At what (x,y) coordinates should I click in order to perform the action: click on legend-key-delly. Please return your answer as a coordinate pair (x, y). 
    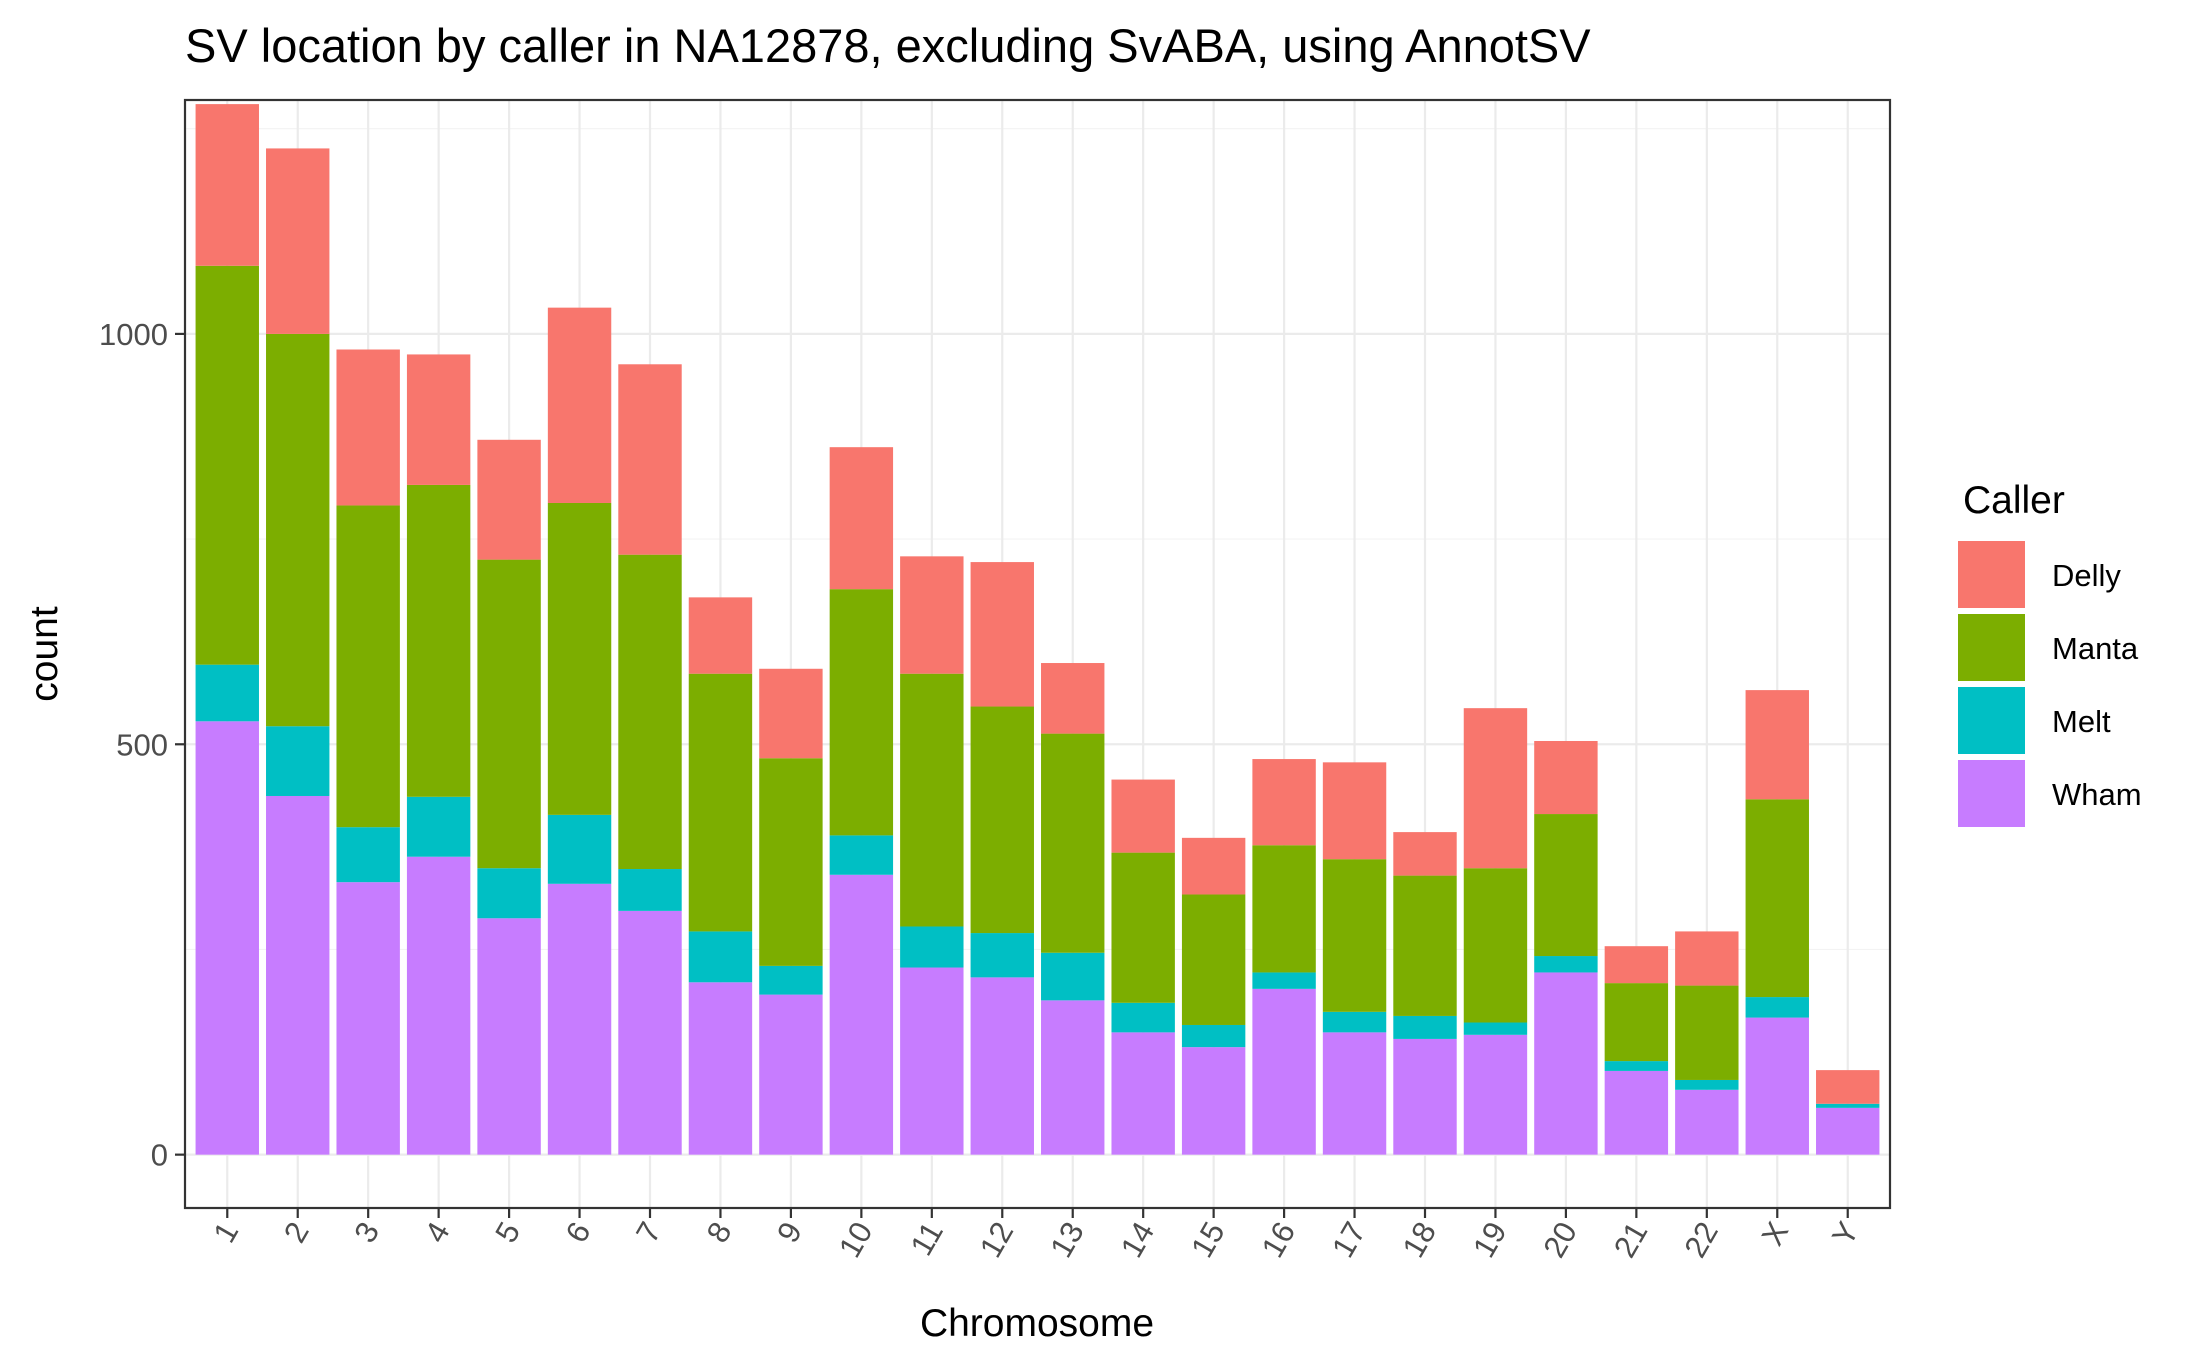
    Looking at the image, I should click on (1991, 574).